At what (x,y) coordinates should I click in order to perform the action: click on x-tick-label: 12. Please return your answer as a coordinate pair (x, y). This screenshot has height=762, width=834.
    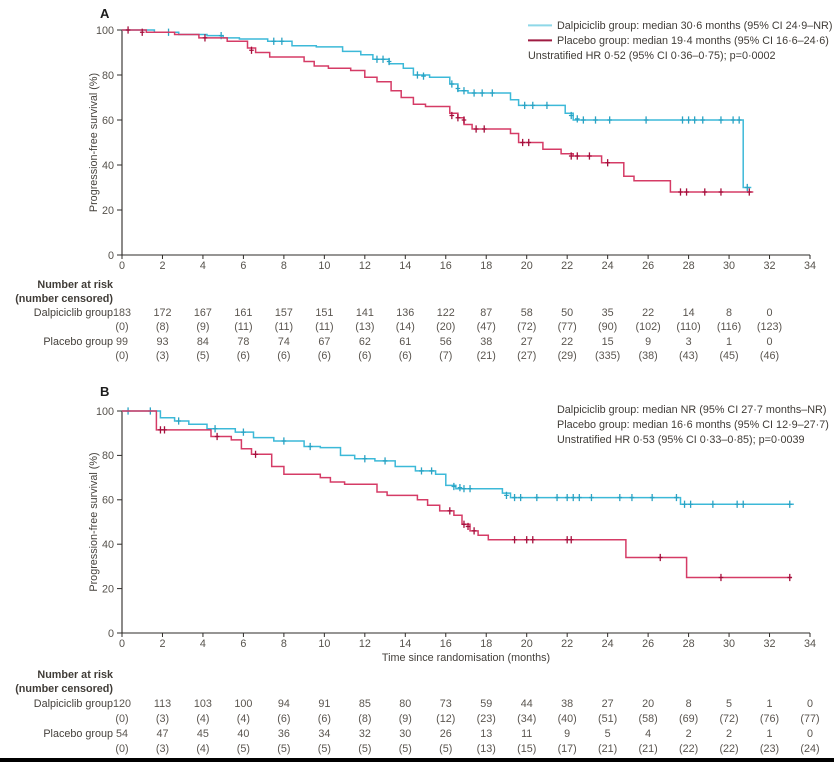
    Looking at the image, I should click on (365, 644).